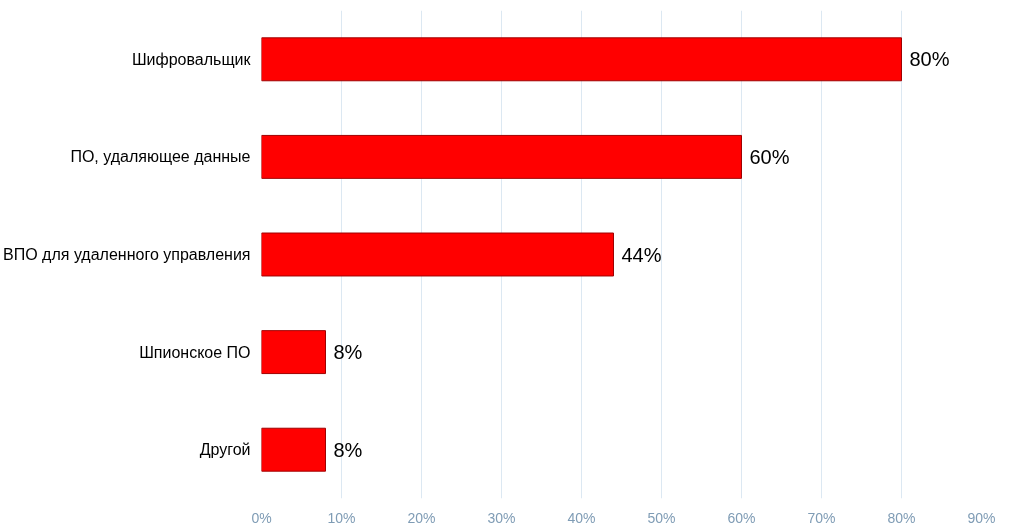 The width and height of the screenshot is (1011, 528). I want to click on x-tick-label: 90%, so click(981, 517).